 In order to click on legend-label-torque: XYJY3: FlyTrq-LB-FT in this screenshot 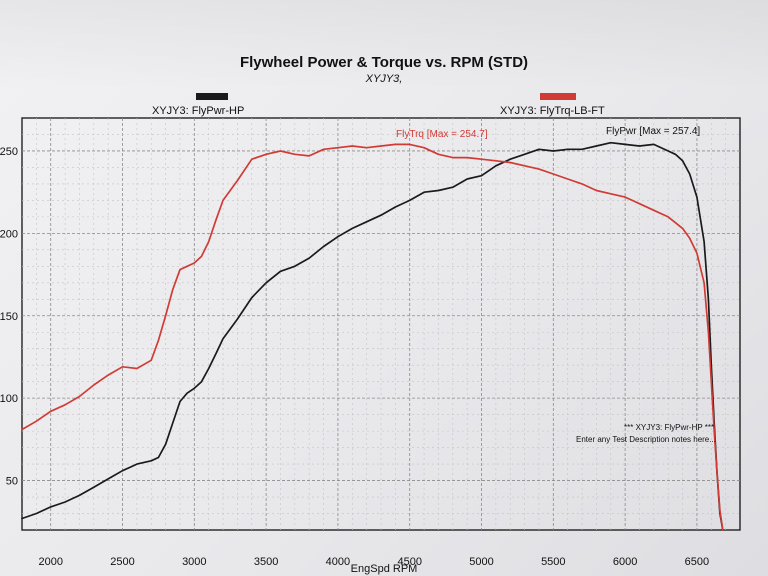, I will do `click(552, 111)`.